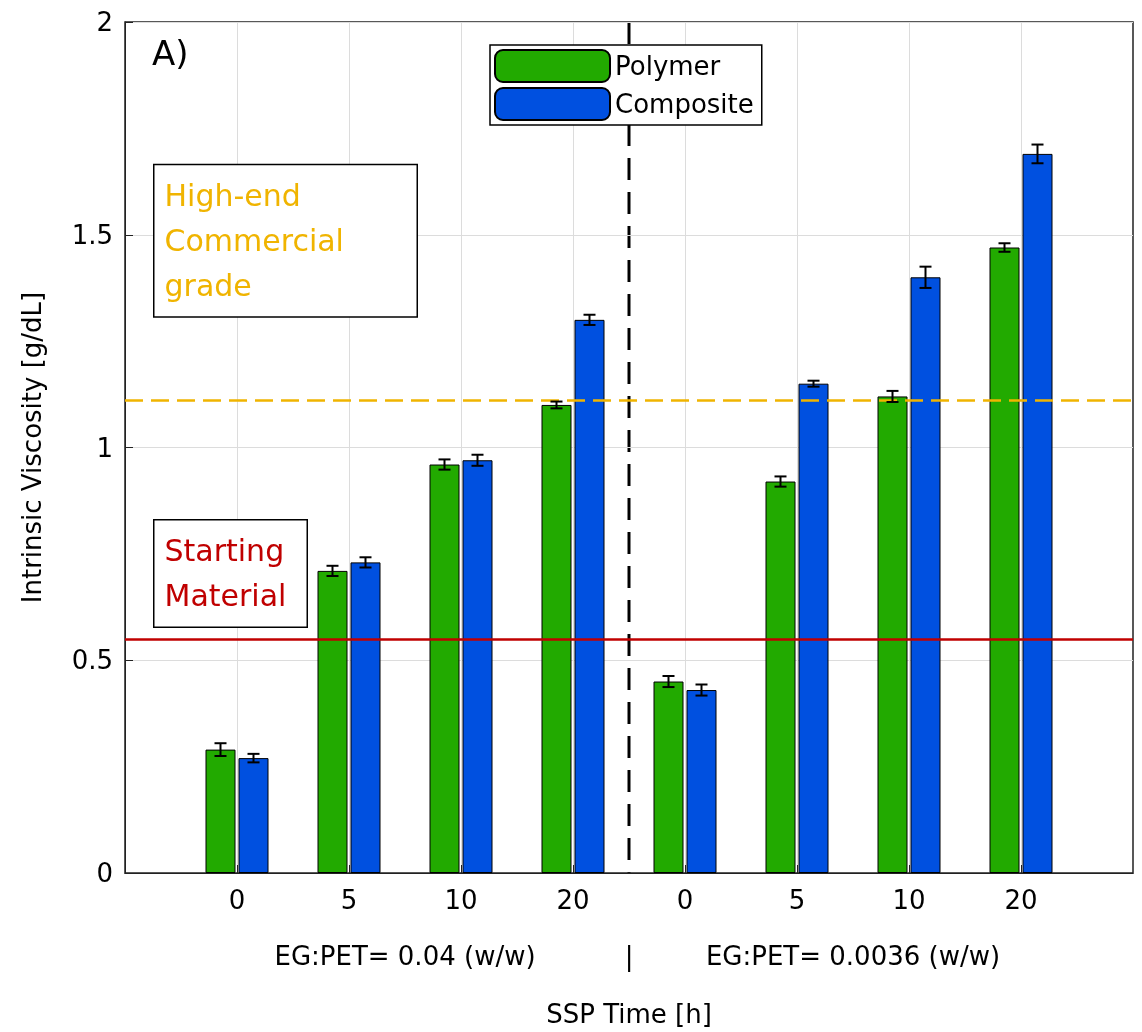 The image size is (1142, 1032). Describe the element at coordinates (92, 234) in the screenshot. I see `y-tick-label: 1.5` at that location.